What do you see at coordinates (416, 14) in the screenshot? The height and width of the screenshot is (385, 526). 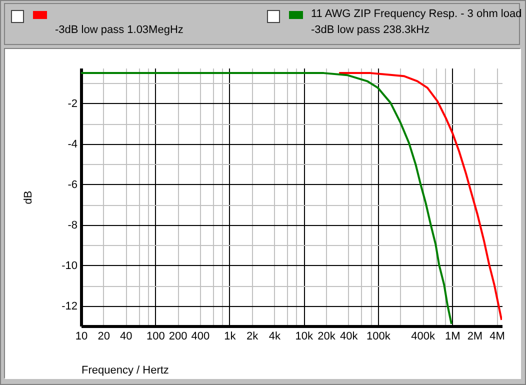 I see `legend-label: 11 AWG ZIP Frequency Resp. - 3 ohm load` at bounding box center [416, 14].